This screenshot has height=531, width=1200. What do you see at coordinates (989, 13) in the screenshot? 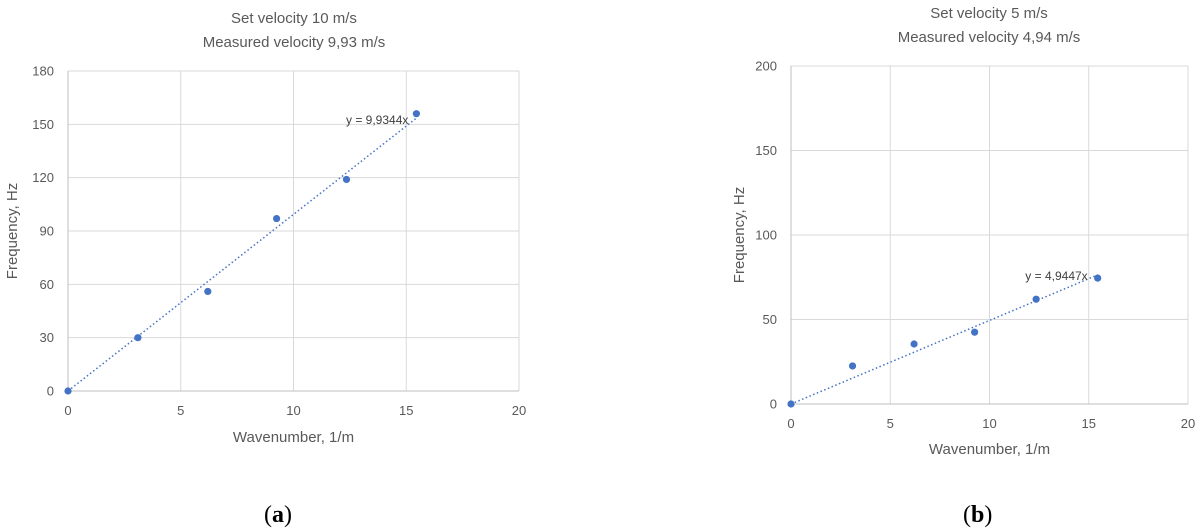
I see `chart2-title-line-1: Set velocity 5 m/s` at bounding box center [989, 13].